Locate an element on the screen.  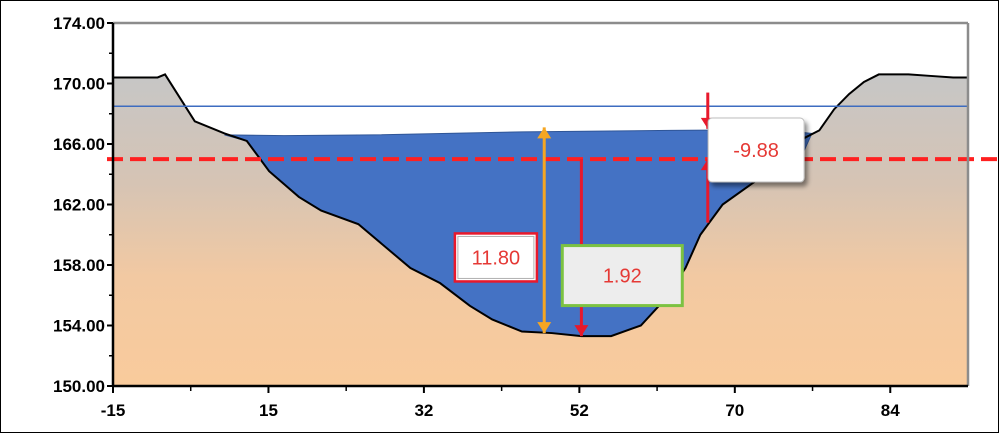
y-tick-label: 154.00 is located at coordinates (79, 326).